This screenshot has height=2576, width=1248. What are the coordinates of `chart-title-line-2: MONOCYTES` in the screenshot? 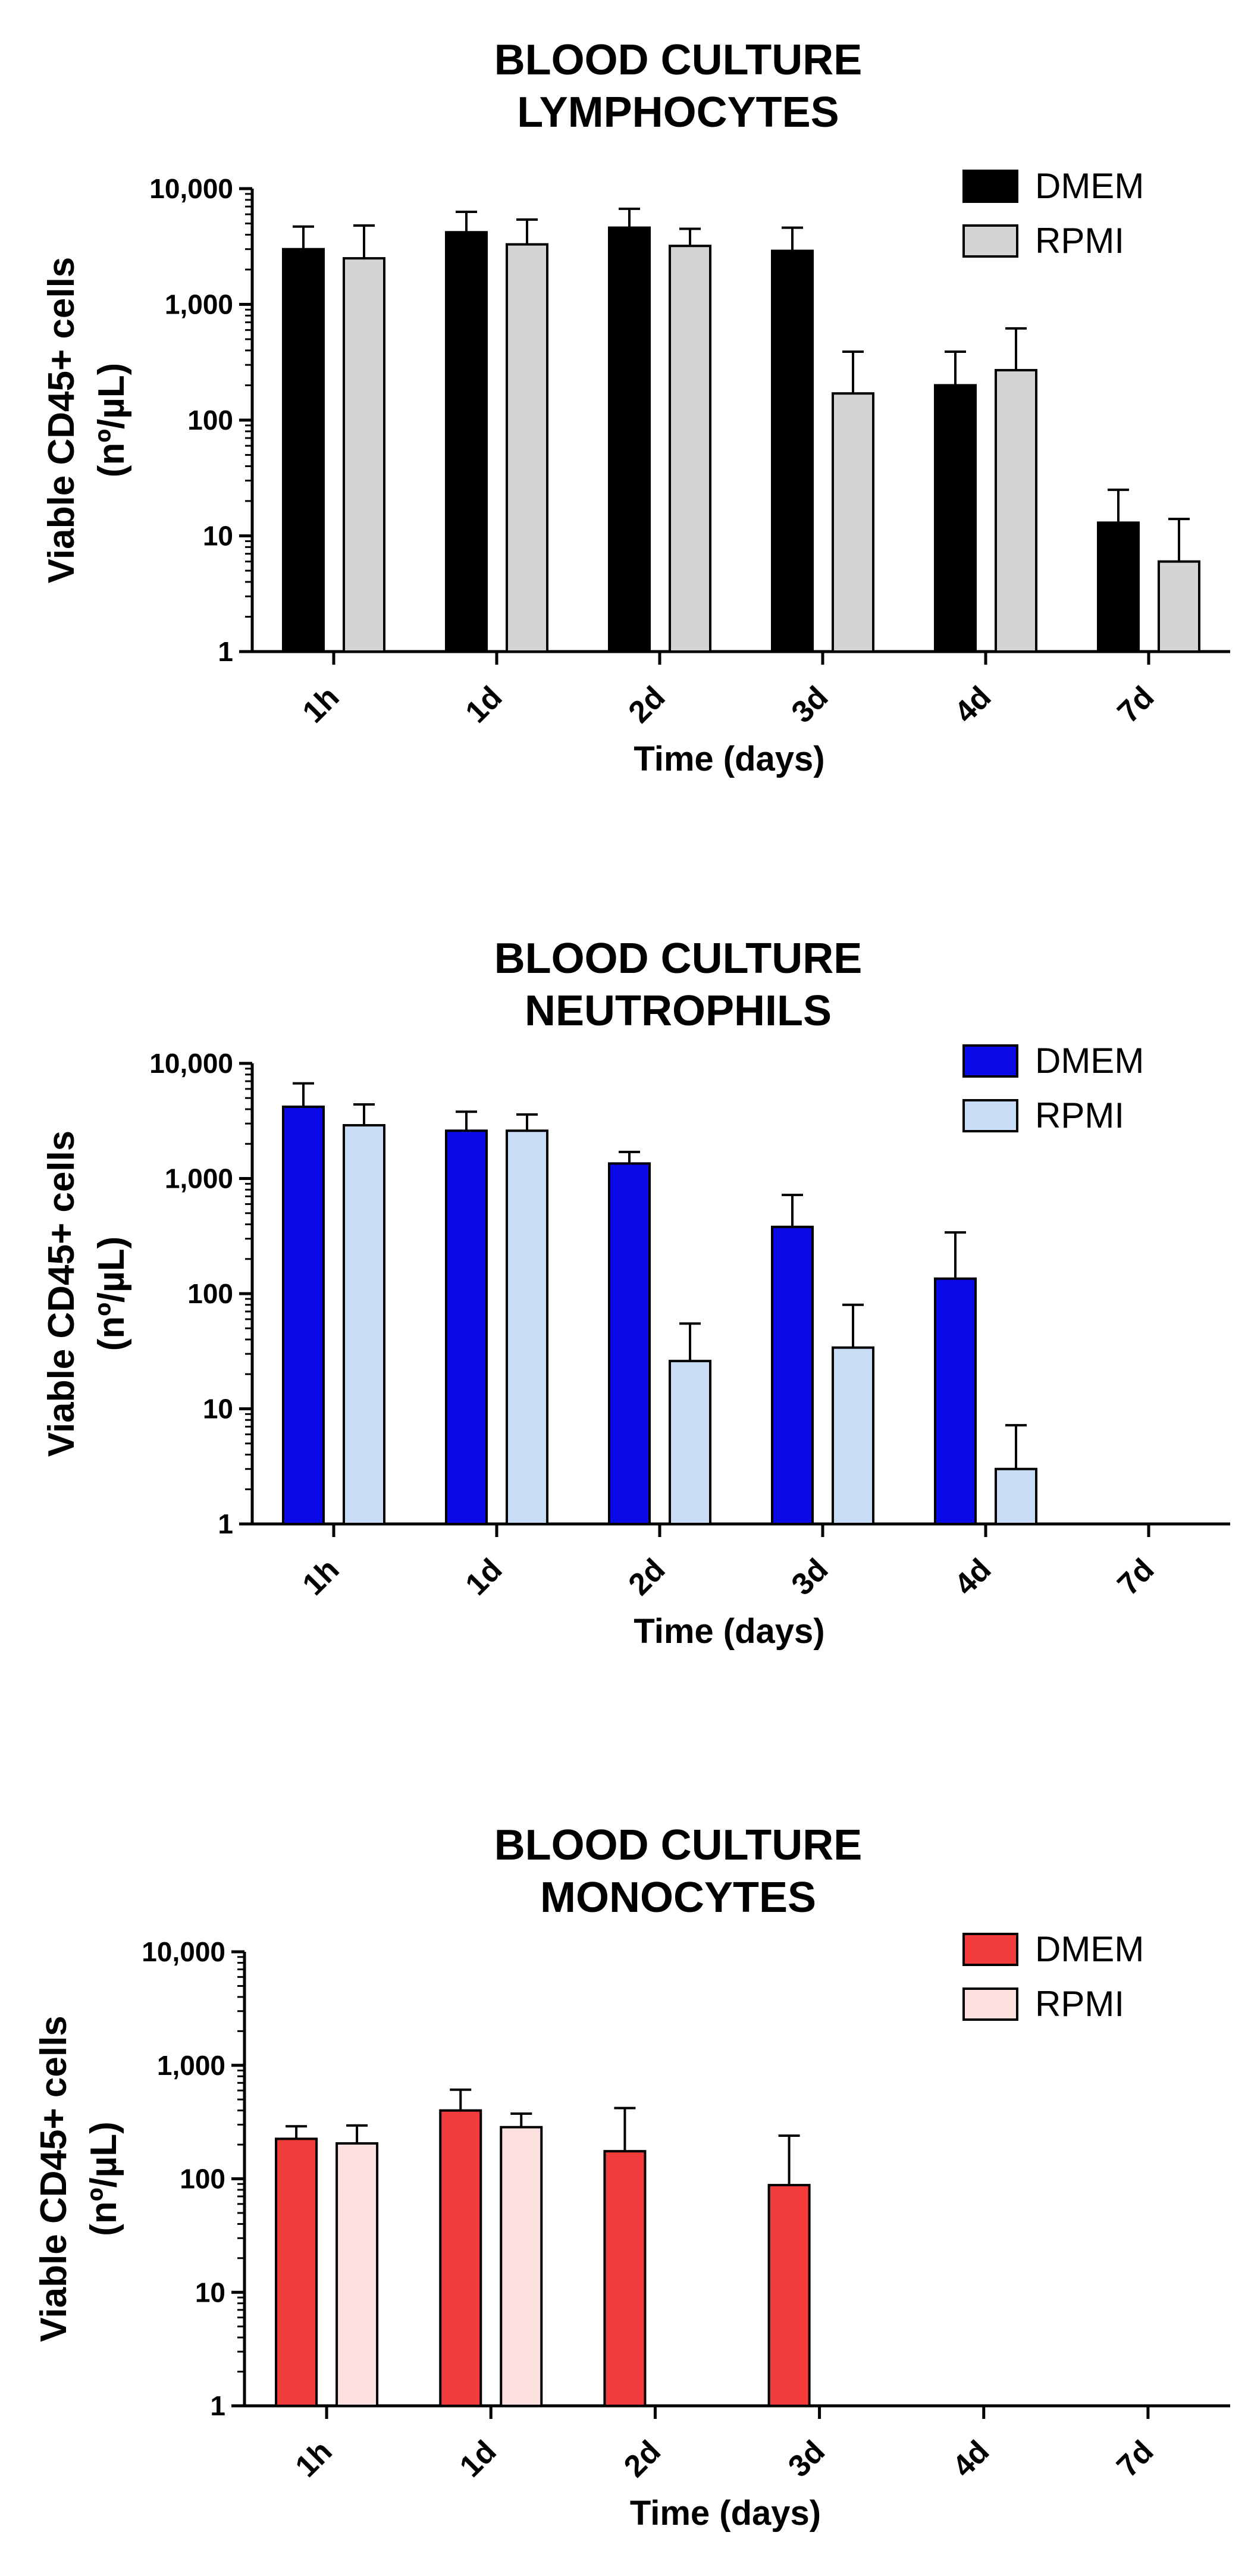 It's located at (678, 1897).